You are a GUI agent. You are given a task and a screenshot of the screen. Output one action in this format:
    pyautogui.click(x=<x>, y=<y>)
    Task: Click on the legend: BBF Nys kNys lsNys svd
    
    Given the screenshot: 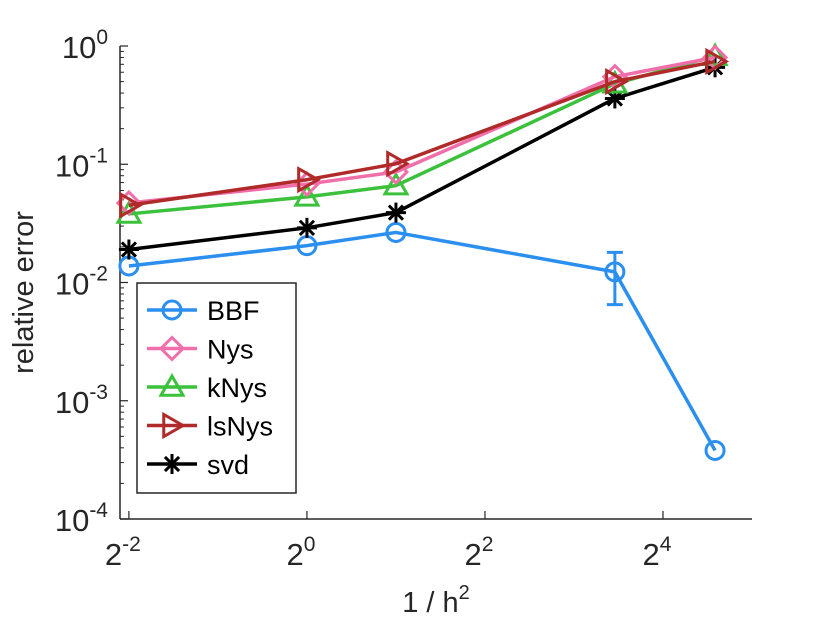 What is the action you would take?
    pyautogui.click(x=216, y=388)
    